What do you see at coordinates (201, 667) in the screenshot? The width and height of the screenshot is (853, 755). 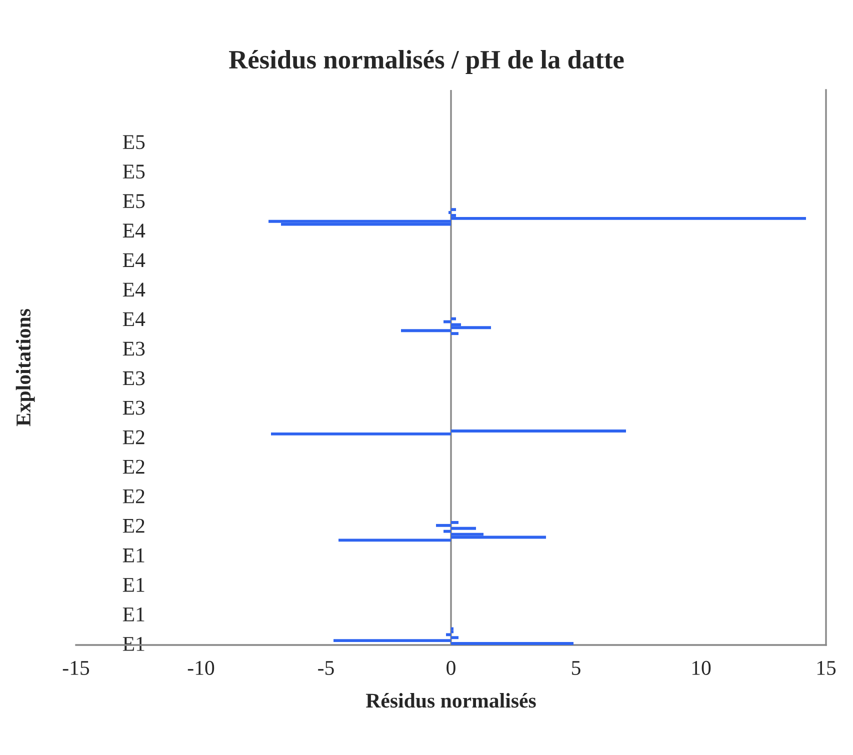 I see `x-tick-label: -10` at bounding box center [201, 667].